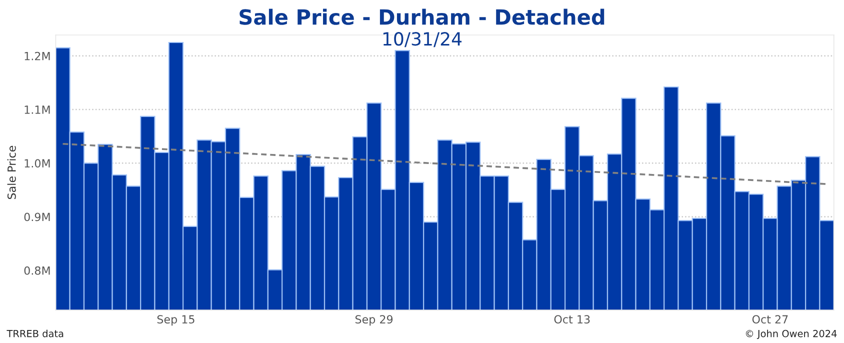  Describe the element at coordinates (422, 40) in the screenshot. I see `chart-subtitle: 10/31/24` at that location.